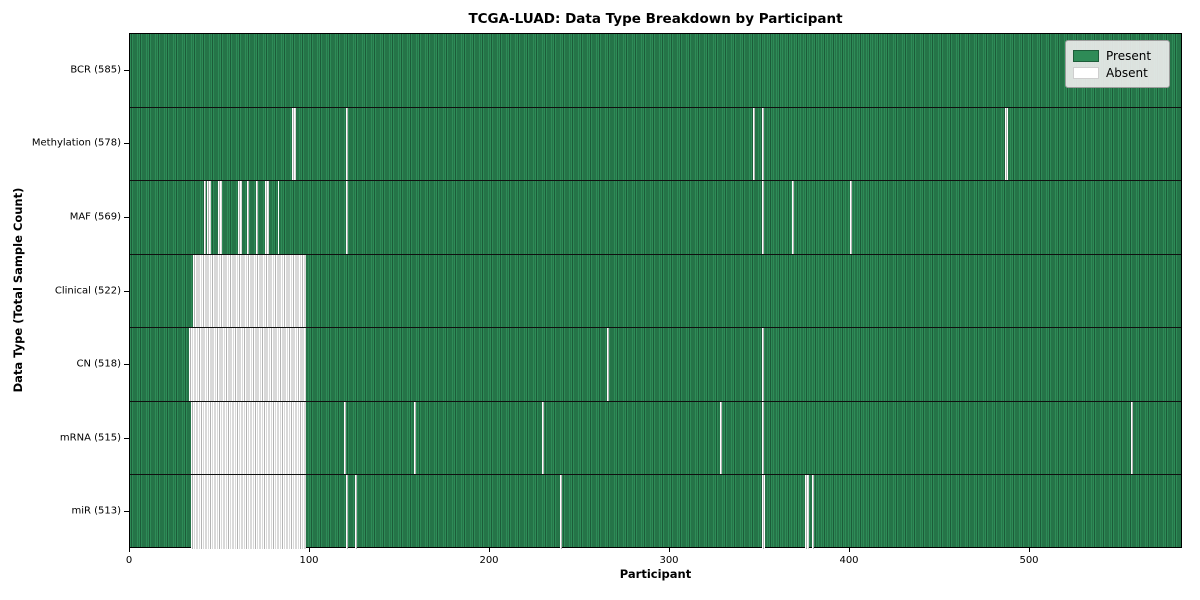 Image resolution: width=1200 pixels, height=600 pixels. What do you see at coordinates (95, 70) in the screenshot?
I see `y-tick-label-BCR: BCR (585)` at bounding box center [95, 70].